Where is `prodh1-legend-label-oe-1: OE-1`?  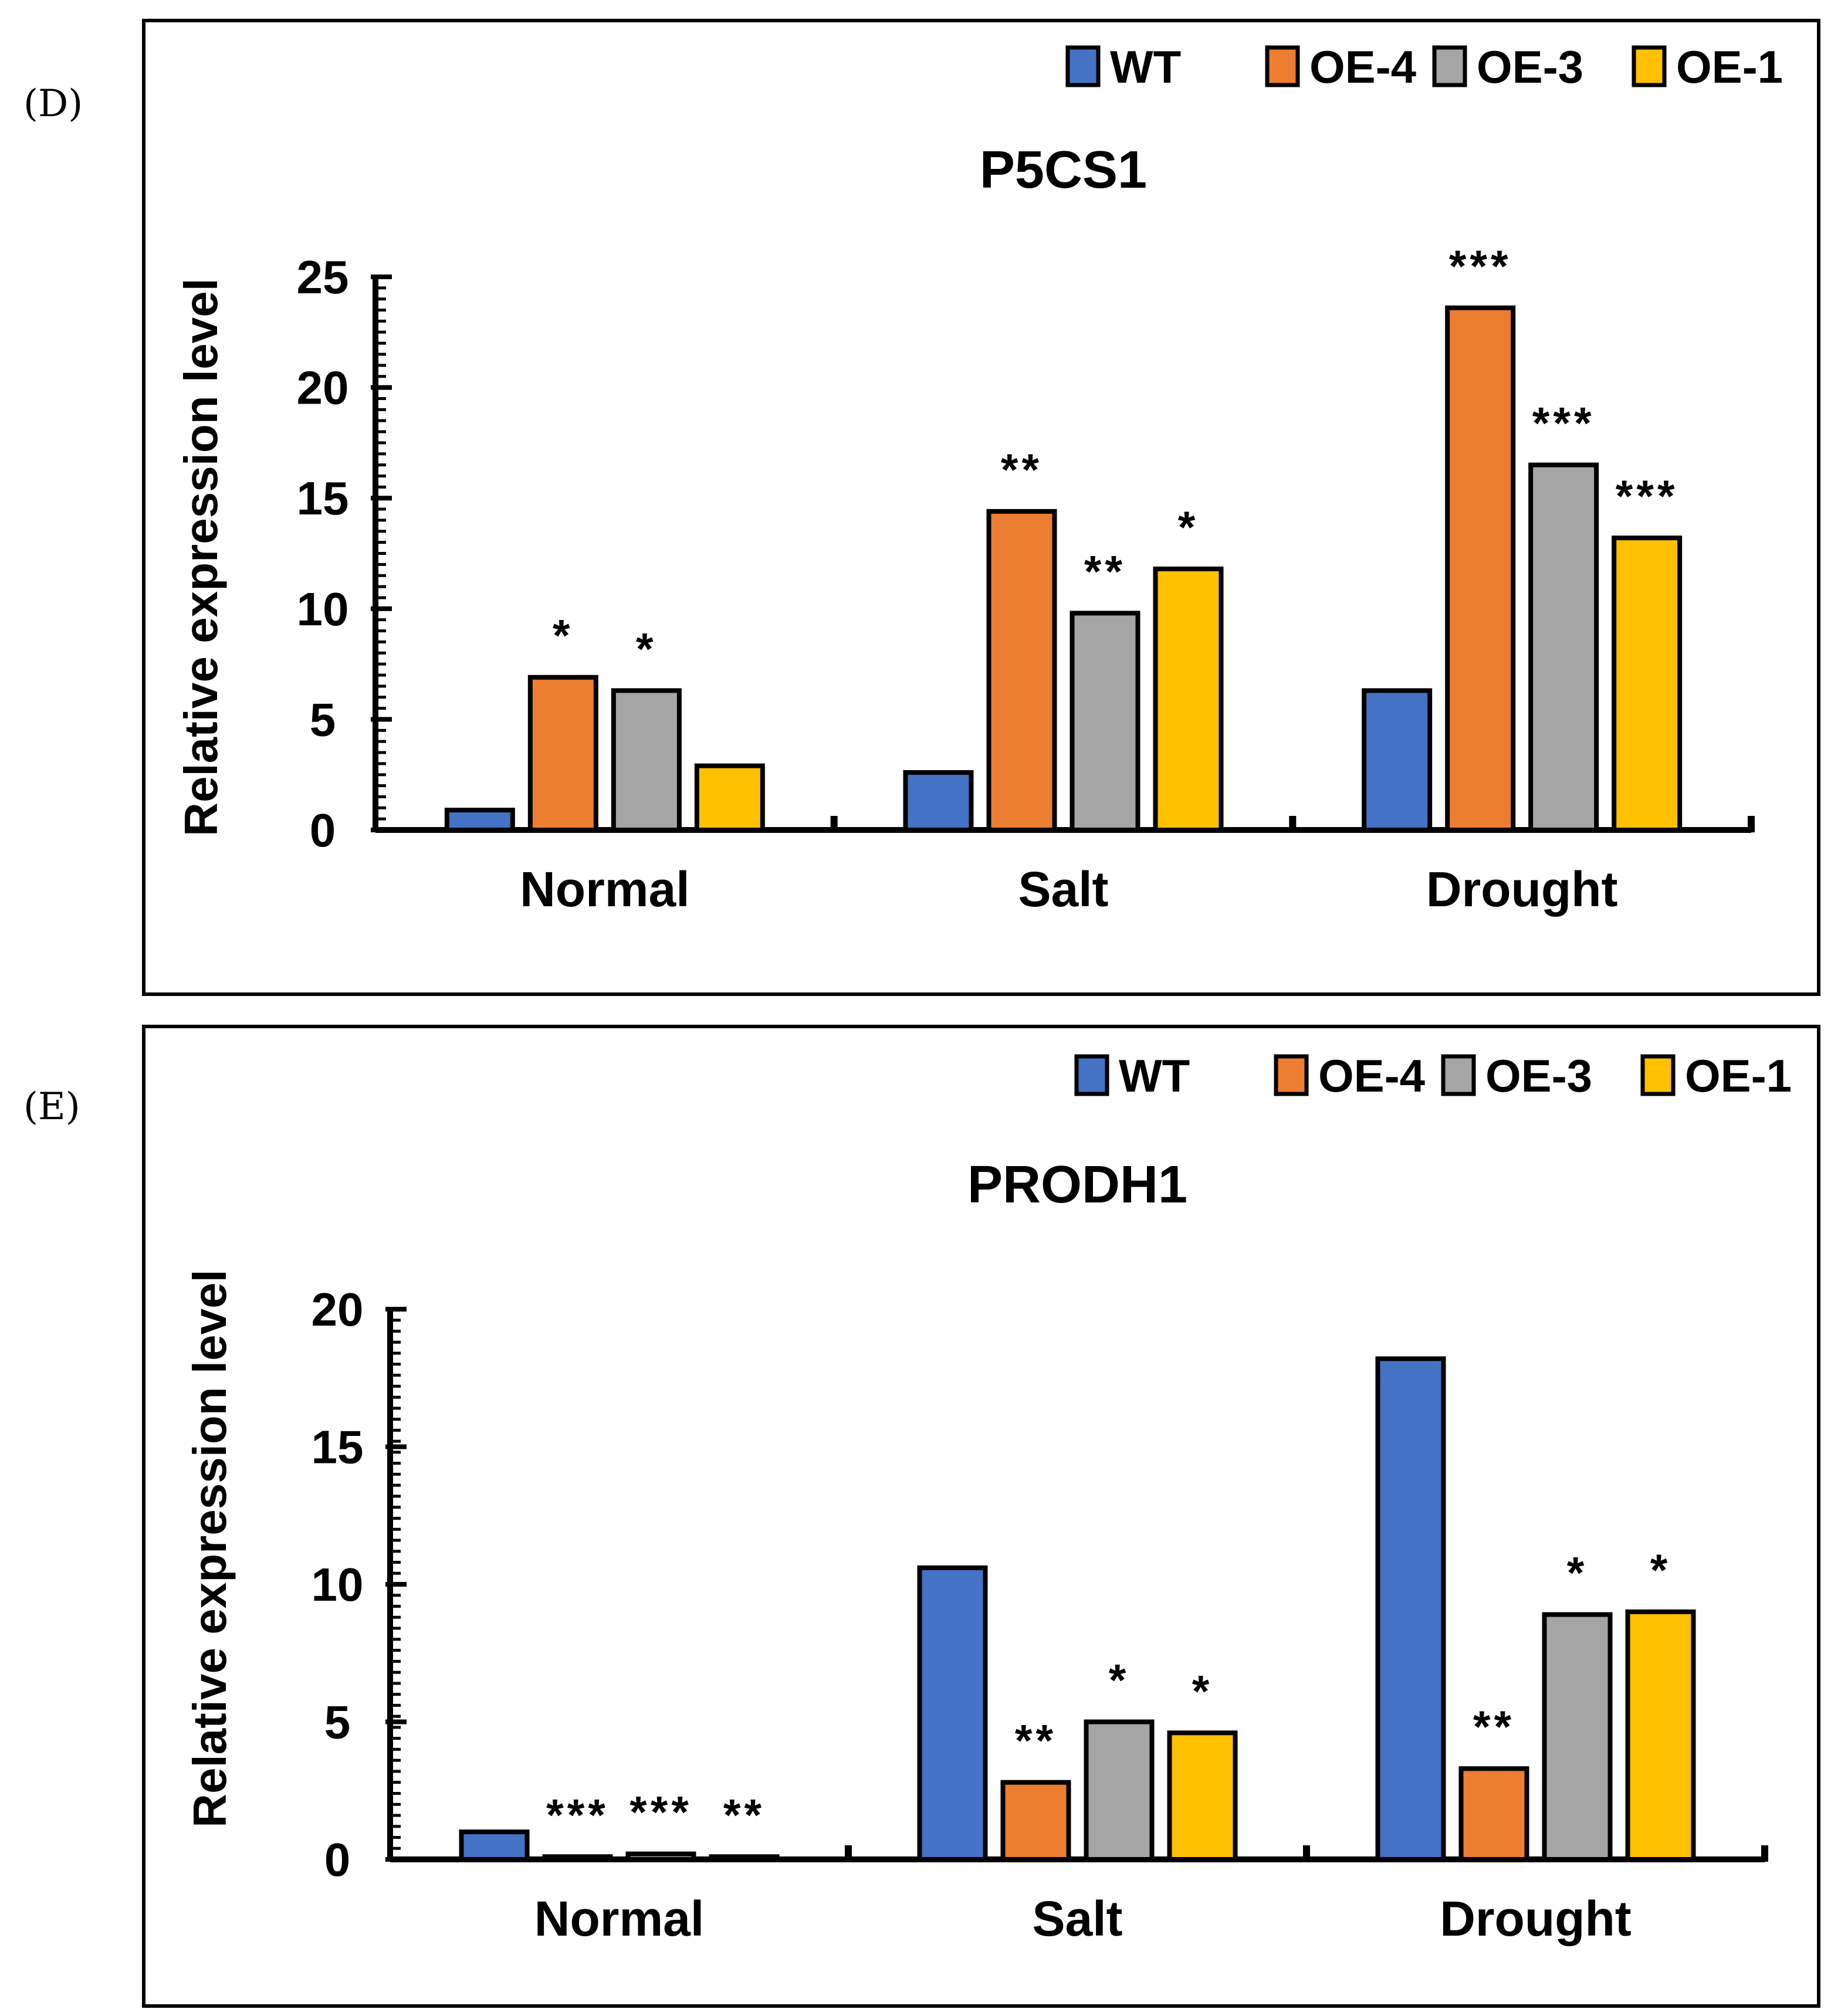
prodh1-legend-label-oe-1: OE-1 is located at coordinates (1738, 1076).